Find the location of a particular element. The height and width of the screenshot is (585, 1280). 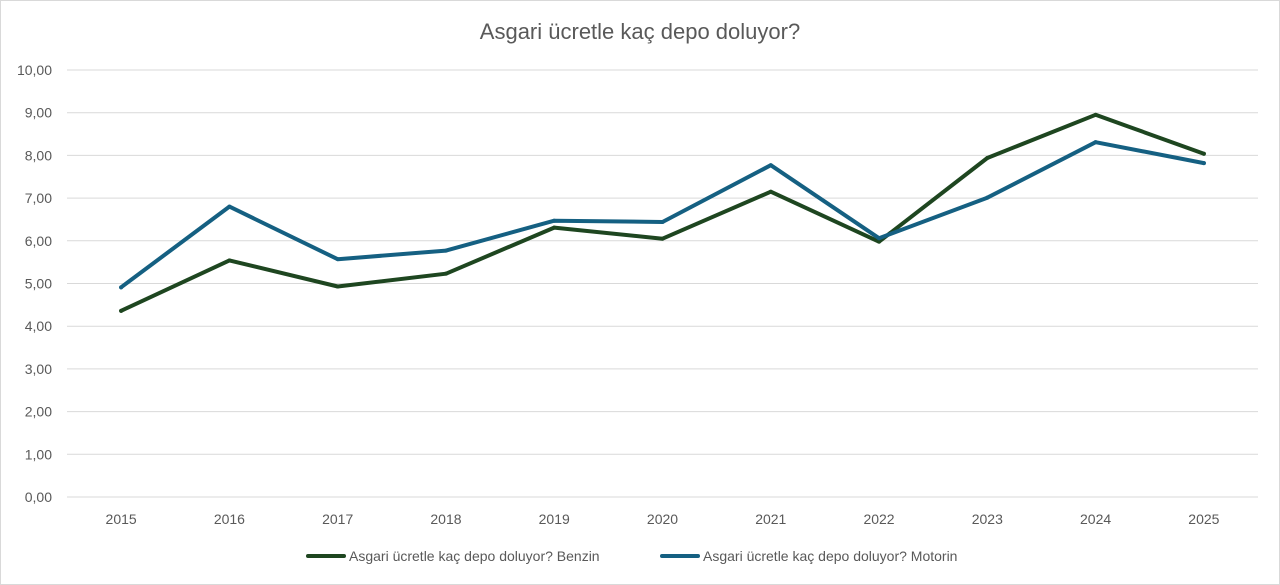

legend-label: Asgari ücretle kaç depo doluyor? Benzin is located at coordinates (474, 556).